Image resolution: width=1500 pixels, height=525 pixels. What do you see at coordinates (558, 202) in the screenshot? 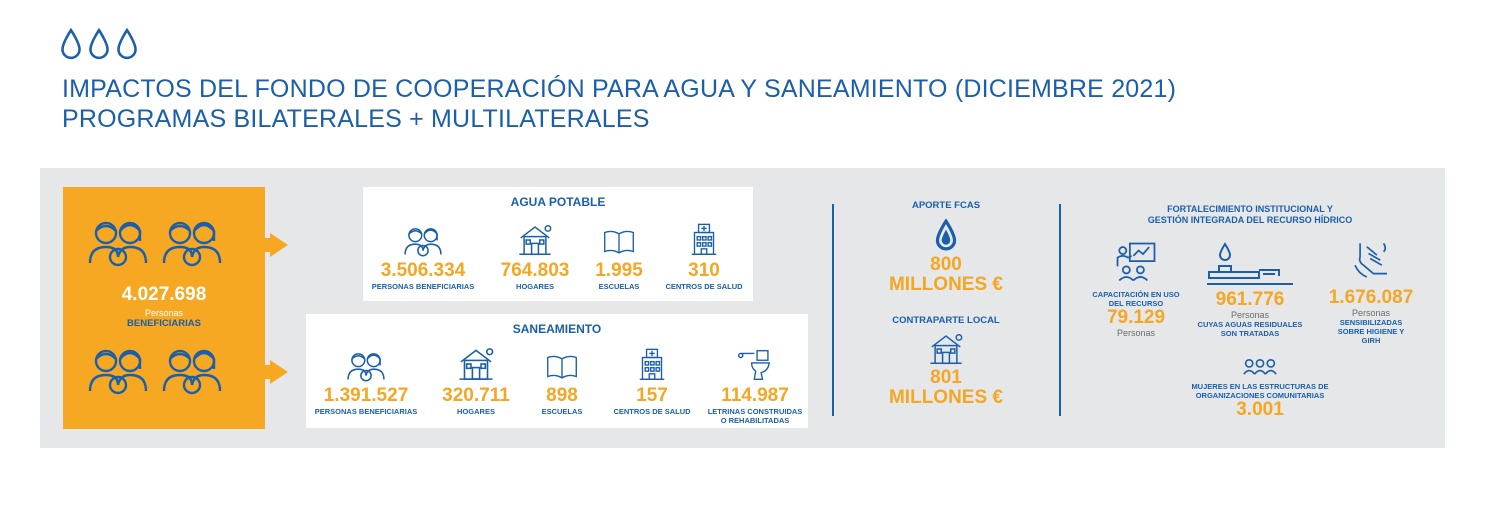
I see `agua-title: AGUA POTABLE` at bounding box center [558, 202].